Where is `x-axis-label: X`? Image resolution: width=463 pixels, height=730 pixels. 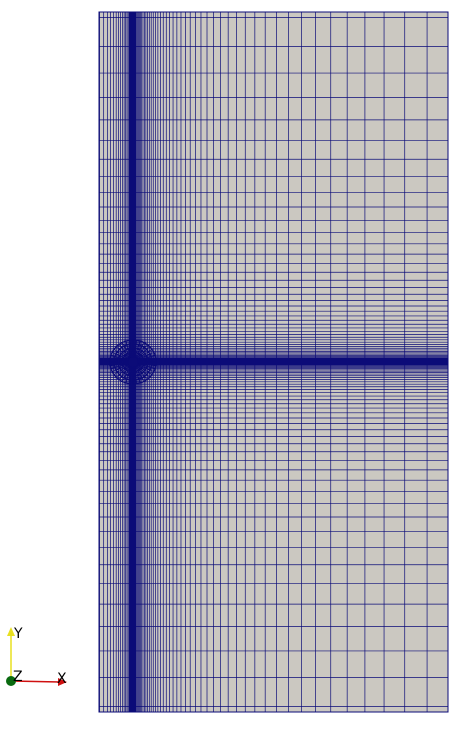
x-axis-label: X is located at coordinates (62, 679).